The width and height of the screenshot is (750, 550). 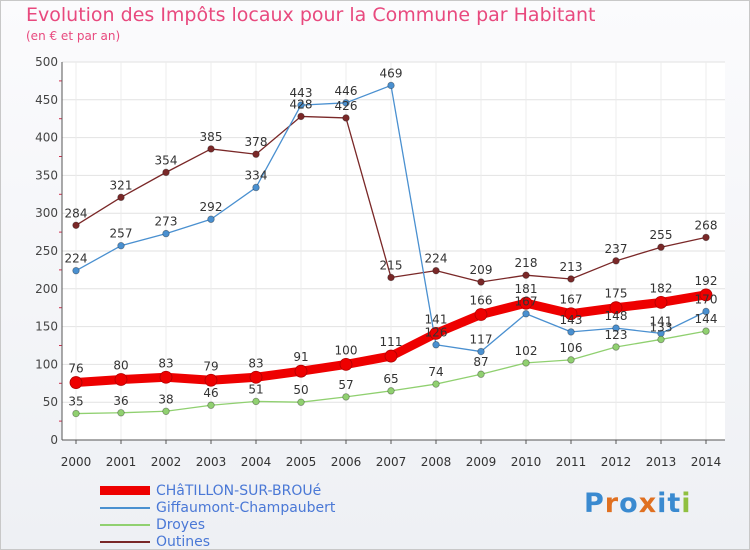 I want to click on x-tick-label-2012: 2012, so click(x=616, y=462).